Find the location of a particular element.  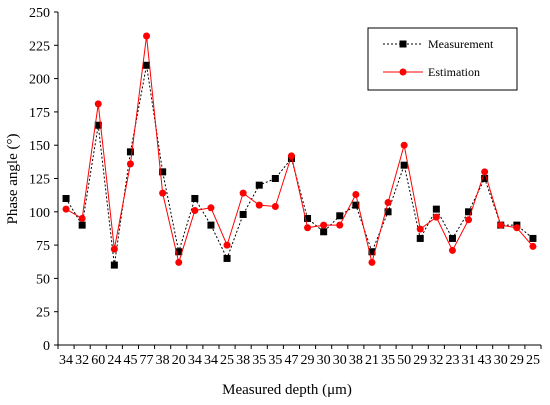

x-tick-label: 32 is located at coordinates (436, 360).